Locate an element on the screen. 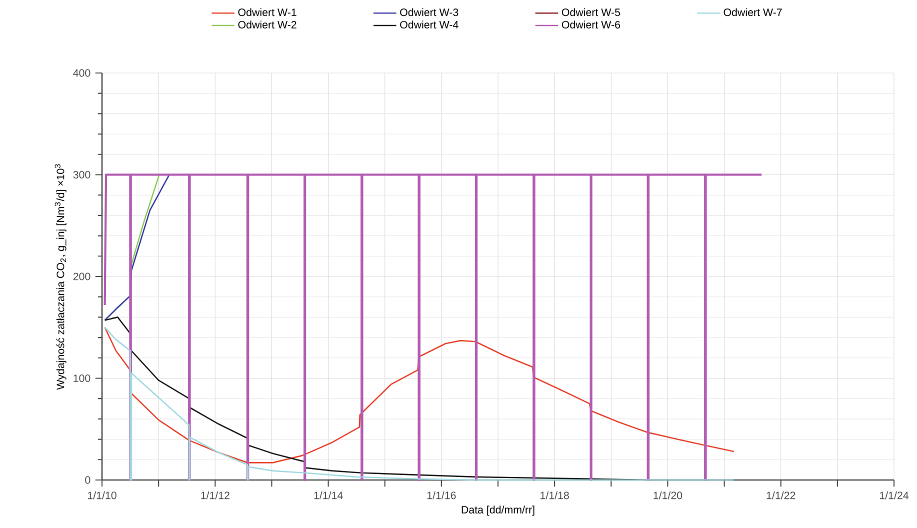  x-tick-label: 1/1/12 is located at coordinates (215, 495).